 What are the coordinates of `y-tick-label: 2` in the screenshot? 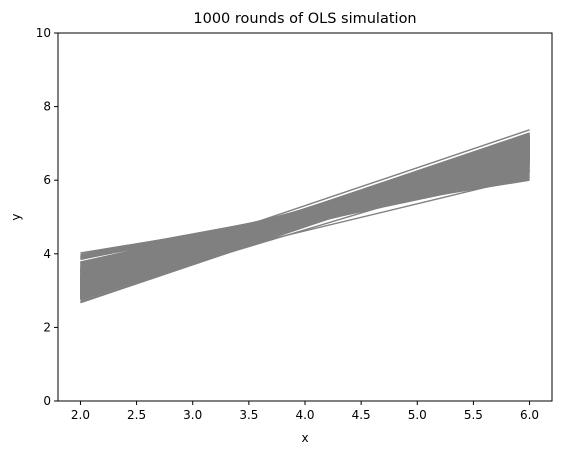 It's located at (47, 327).